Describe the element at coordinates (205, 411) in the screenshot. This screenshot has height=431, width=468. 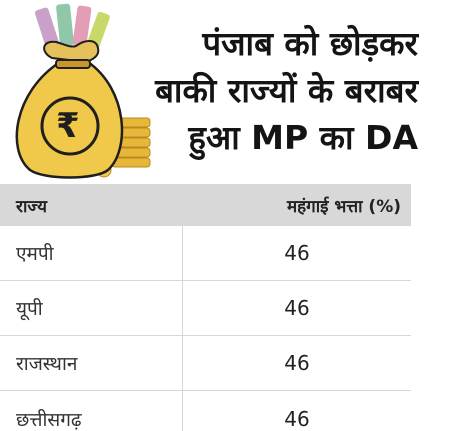
I see `table-row: छत्तीसगढ़ 46` at that location.